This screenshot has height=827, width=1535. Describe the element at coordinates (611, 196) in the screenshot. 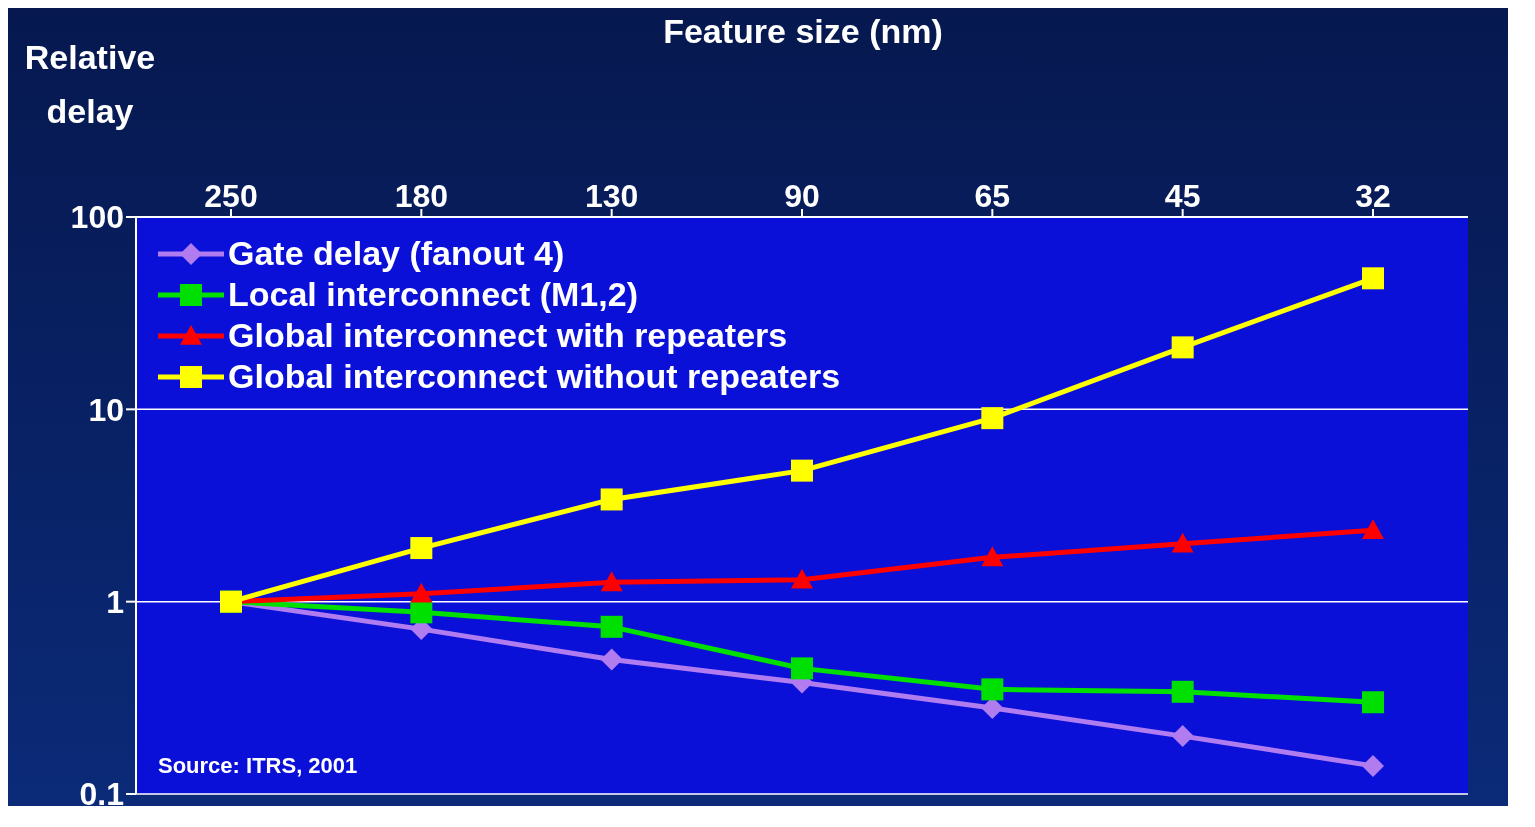

I see `x-tick-label: 130` at that location.